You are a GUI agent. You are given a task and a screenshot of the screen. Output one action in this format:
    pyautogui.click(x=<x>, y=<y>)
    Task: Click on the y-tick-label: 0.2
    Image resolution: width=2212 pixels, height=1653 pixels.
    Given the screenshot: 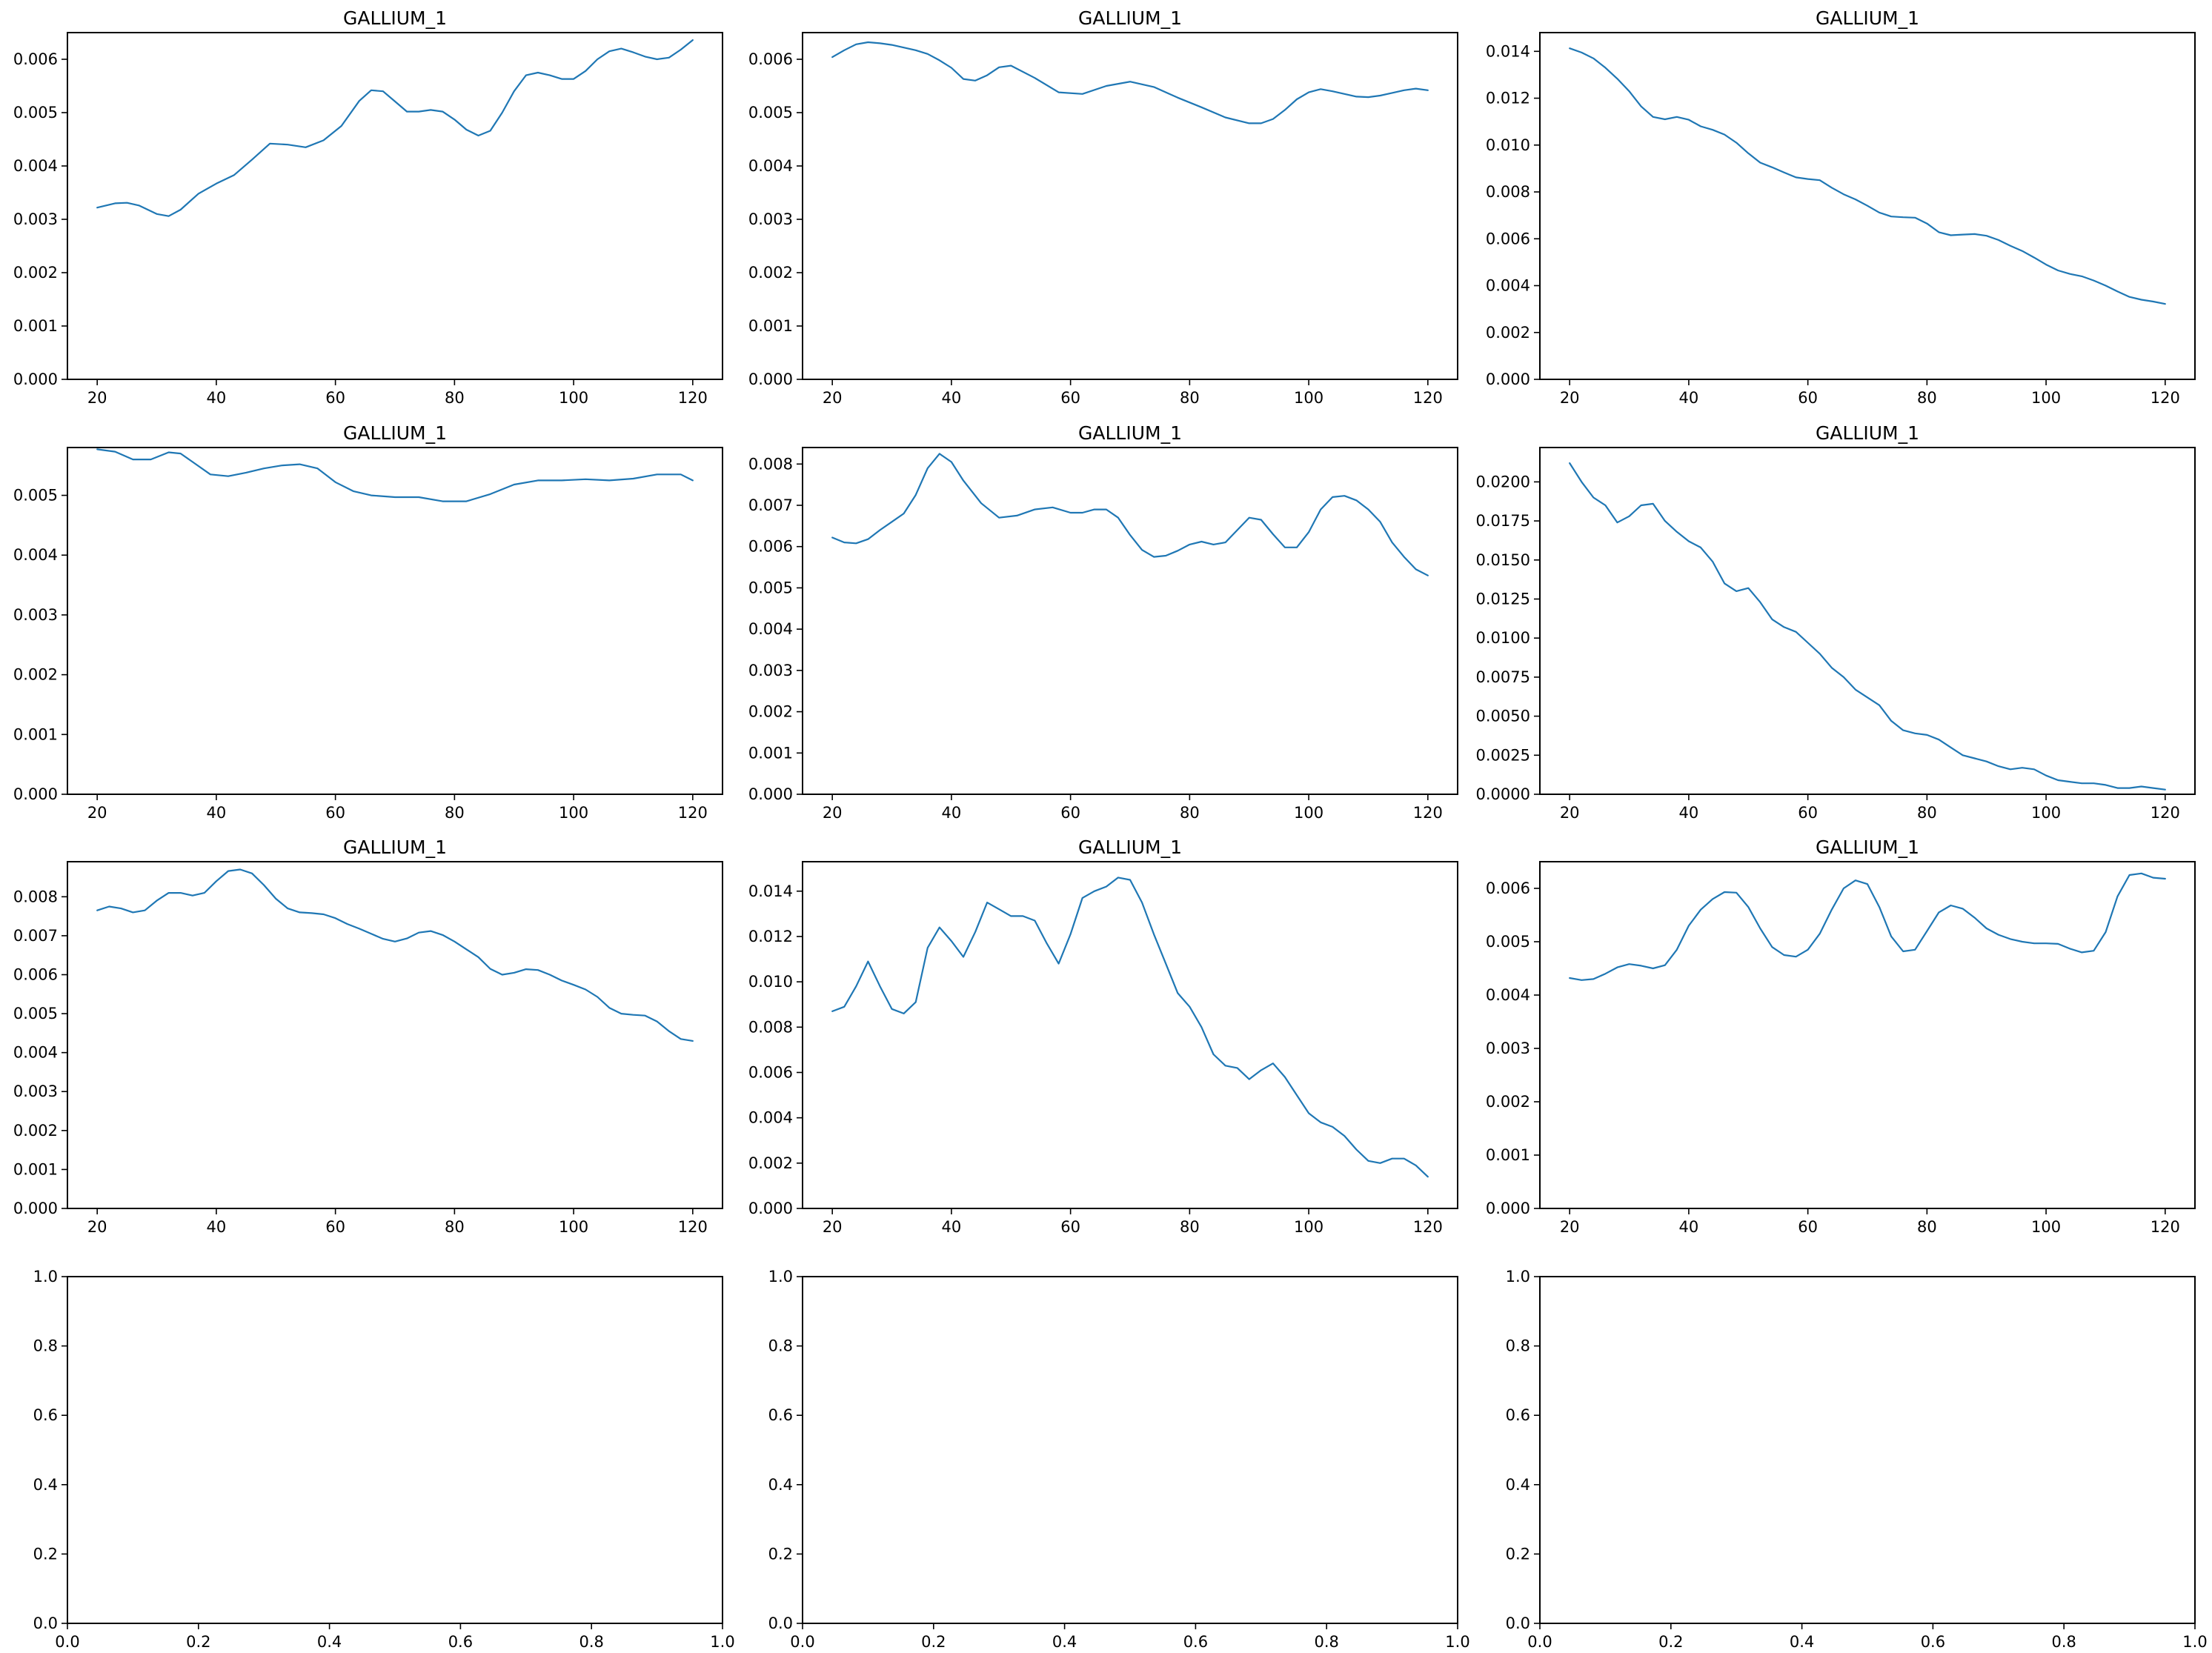 What is the action you would take?
    pyautogui.click(x=46, y=1554)
    